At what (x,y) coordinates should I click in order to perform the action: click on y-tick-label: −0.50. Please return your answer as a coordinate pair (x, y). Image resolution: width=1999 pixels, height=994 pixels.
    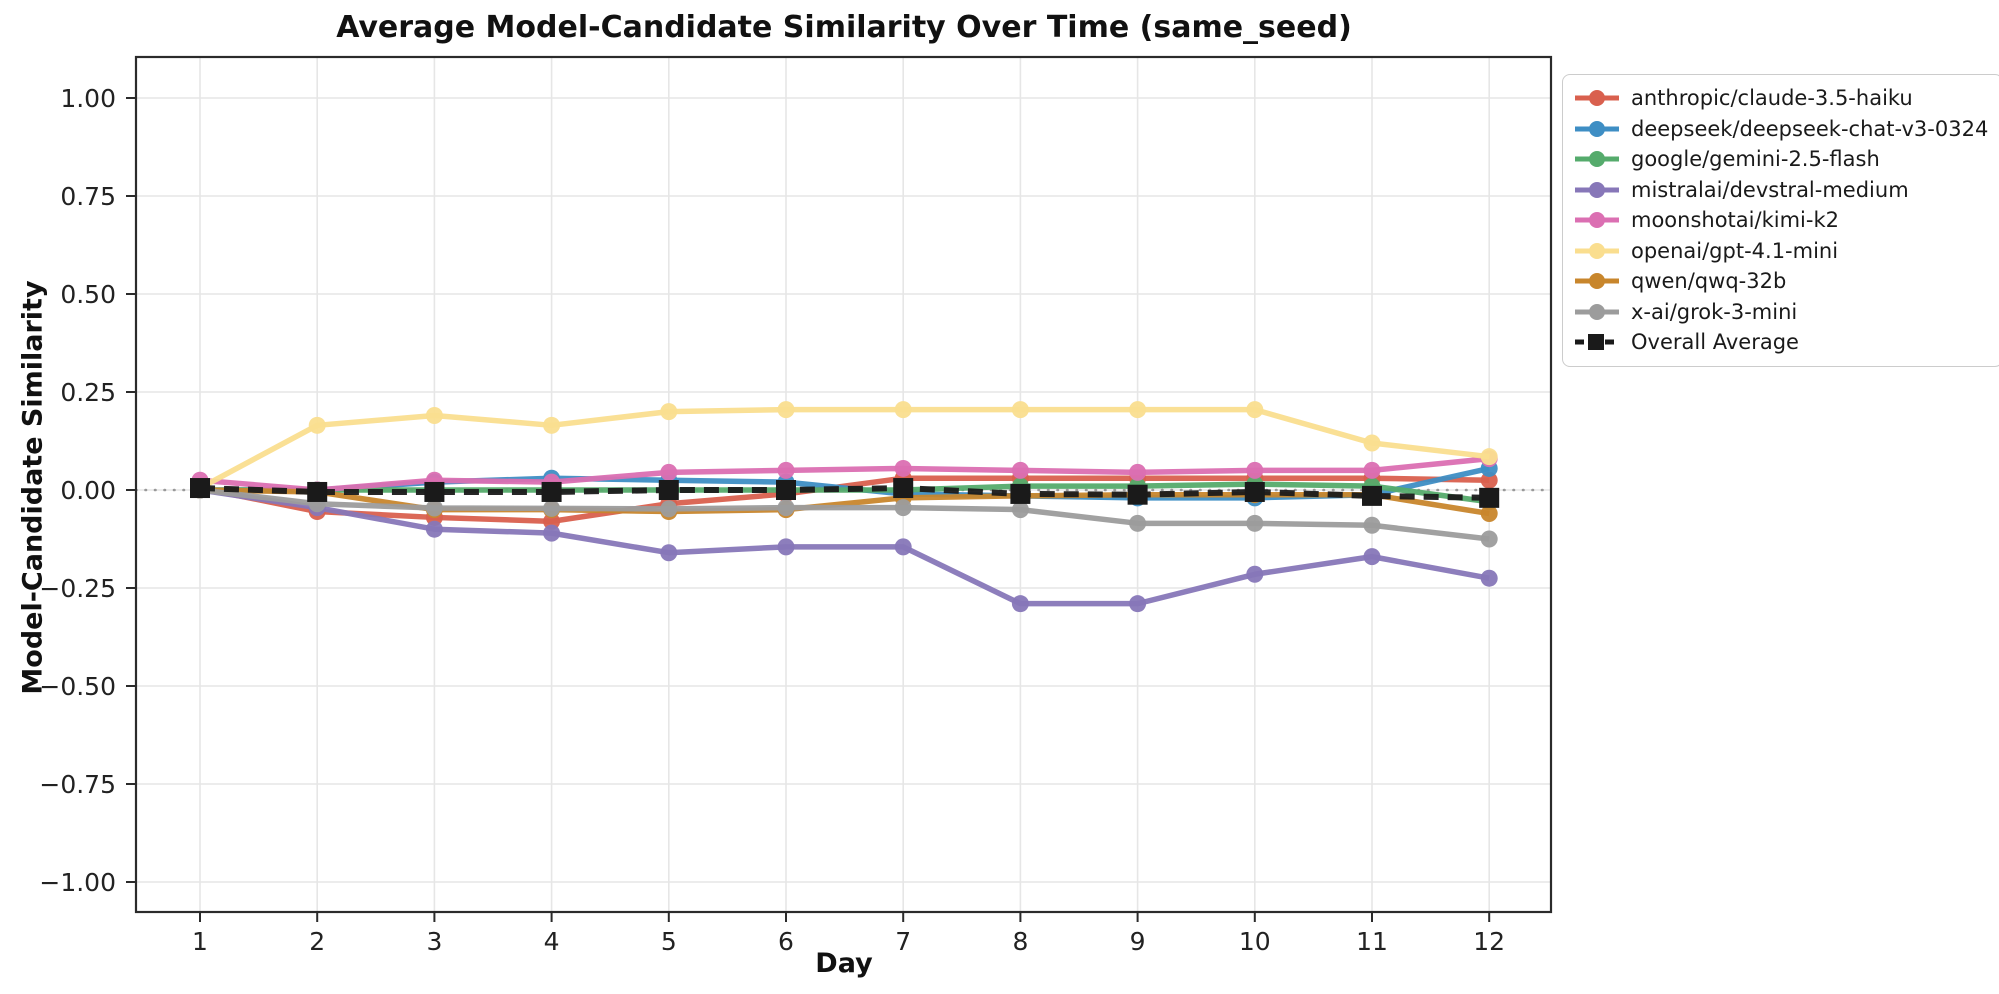
    Looking at the image, I should click on (77, 686).